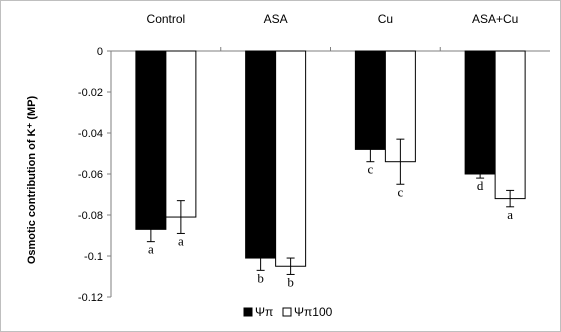 This screenshot has width=561, height=332. Describe the element at coordinates (313, 312) in the screenshot. I see `legend-label: Ψπ100` at that location.